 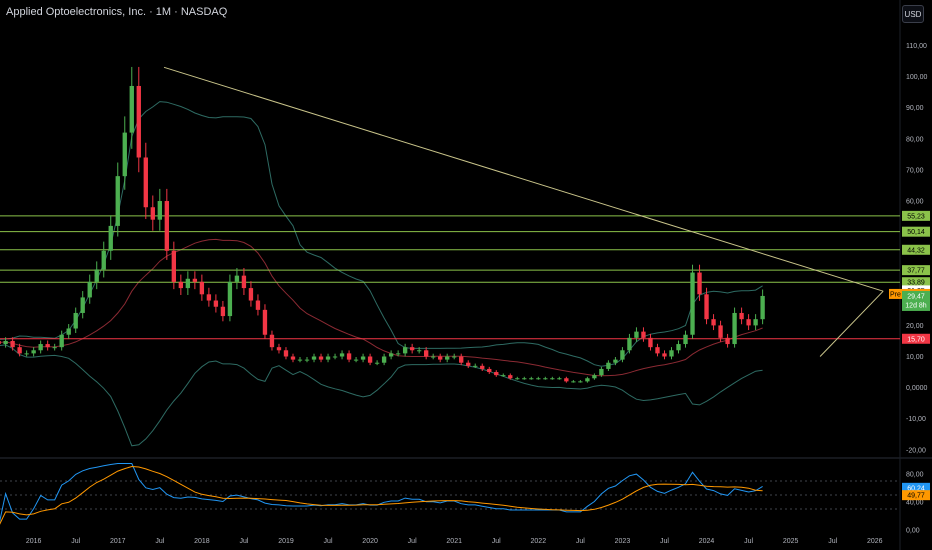 What do you see at coordinates (915, 357) in the screenshot?
I see `y-tick-label: 10,00` at bounding box center [915, 357].